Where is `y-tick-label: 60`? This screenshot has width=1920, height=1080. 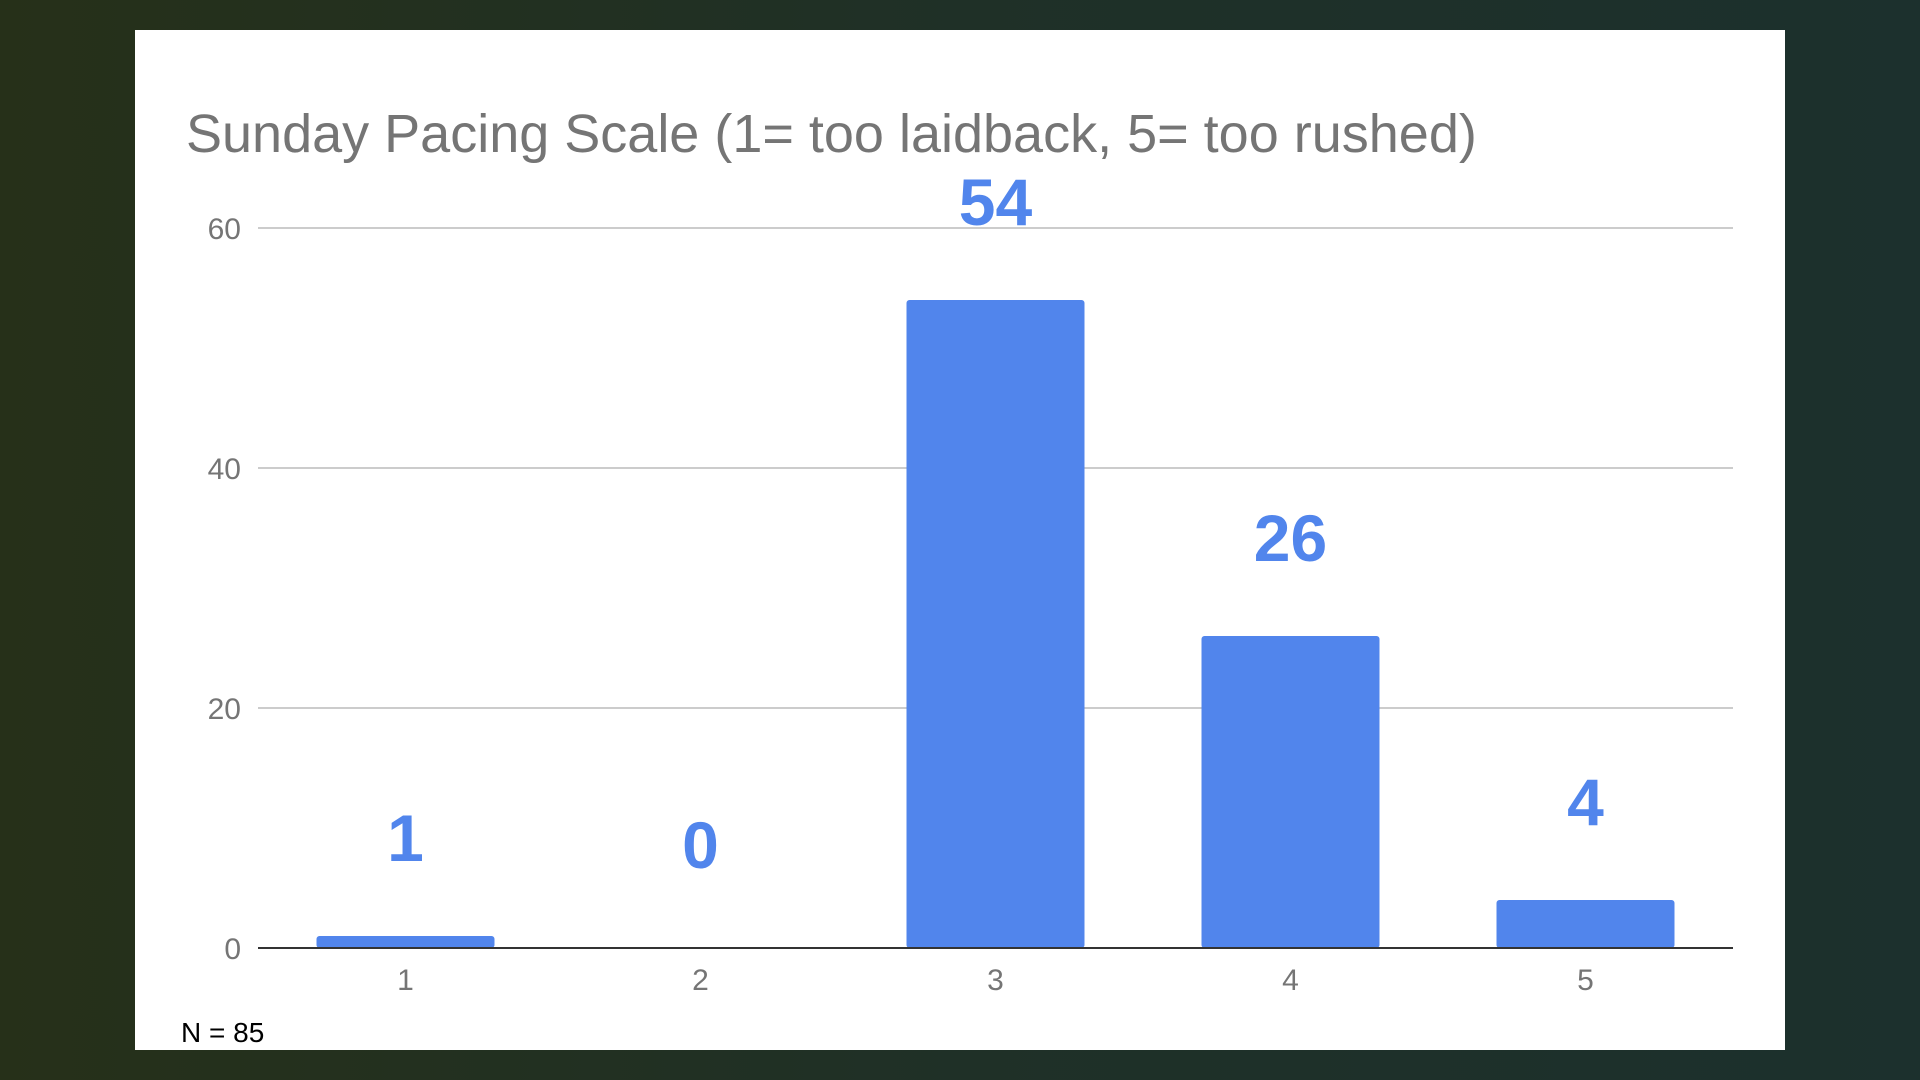
y-tick-label: 60 is located at coordinates (224, 229).